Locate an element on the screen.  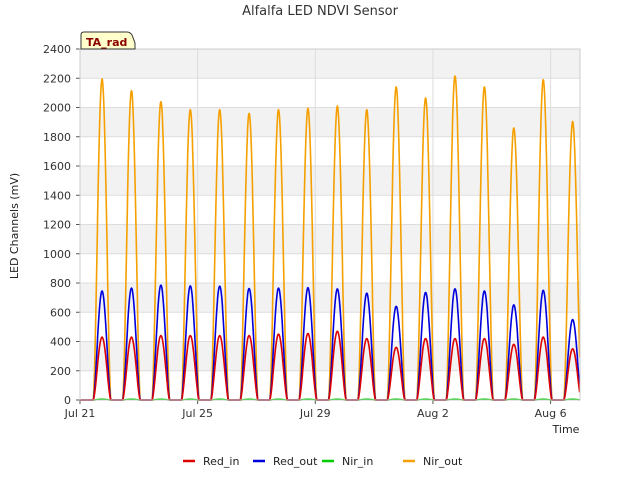
legend: Red_in Red_out Nir_in Nir_out is located at coordinates (323, 461).